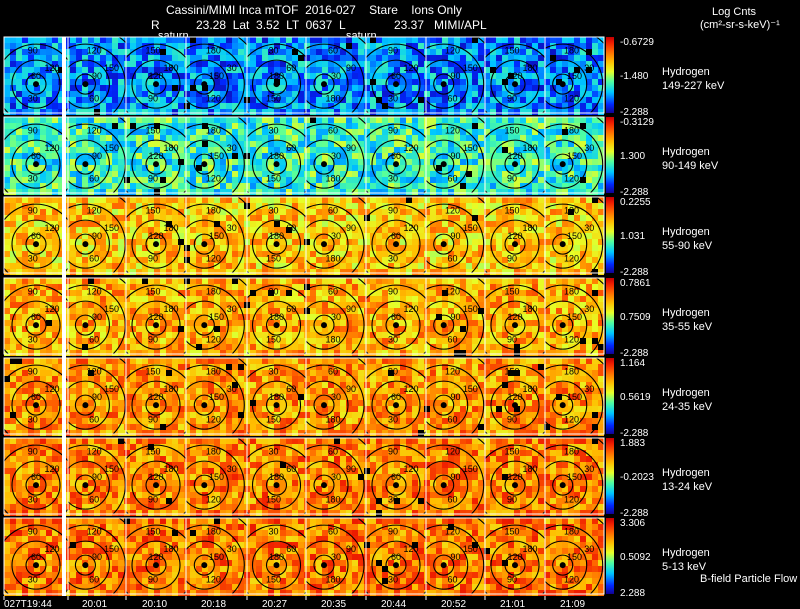 The image size is (800, 609). Describe the element at coordinates (396, 236) in the screenshot. I see `contour-label: 60` at that location.